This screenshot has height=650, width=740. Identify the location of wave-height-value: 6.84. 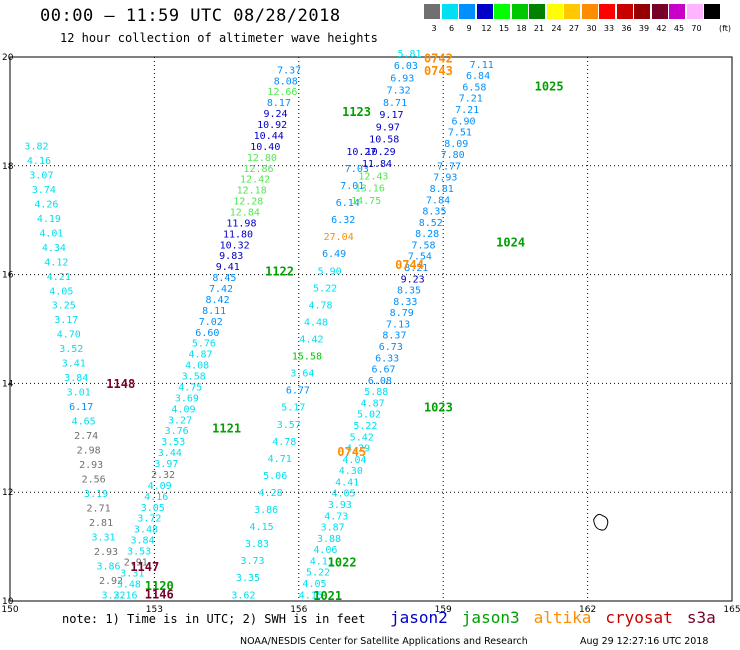
(478, 76).